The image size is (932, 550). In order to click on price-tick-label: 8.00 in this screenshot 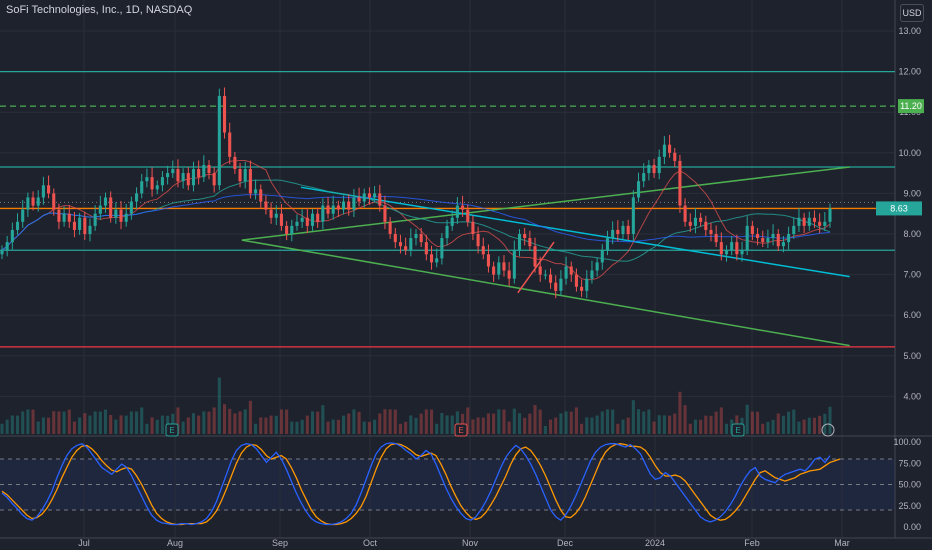, I will do `click(912, 234)`.